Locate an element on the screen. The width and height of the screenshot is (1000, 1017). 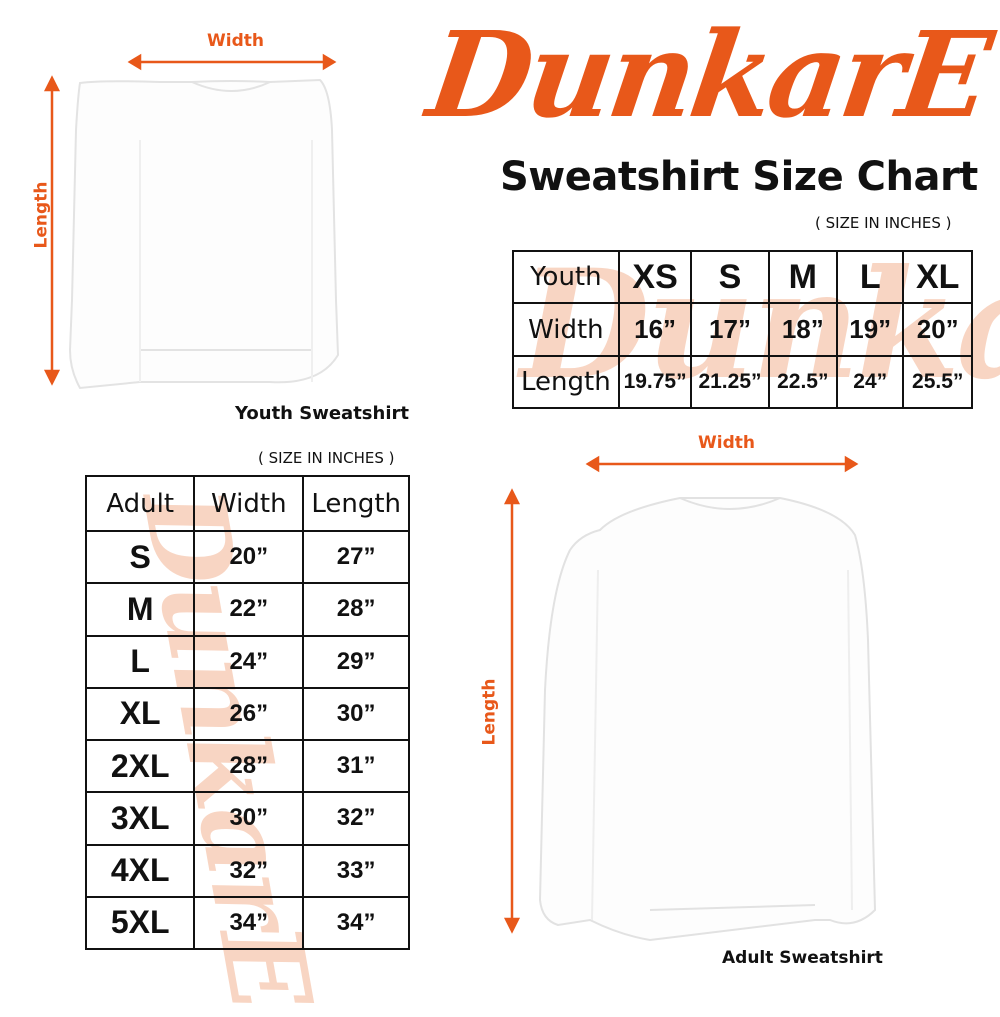
page-title: Sweatshirt Size Chart is located at coordinates (739, 177).